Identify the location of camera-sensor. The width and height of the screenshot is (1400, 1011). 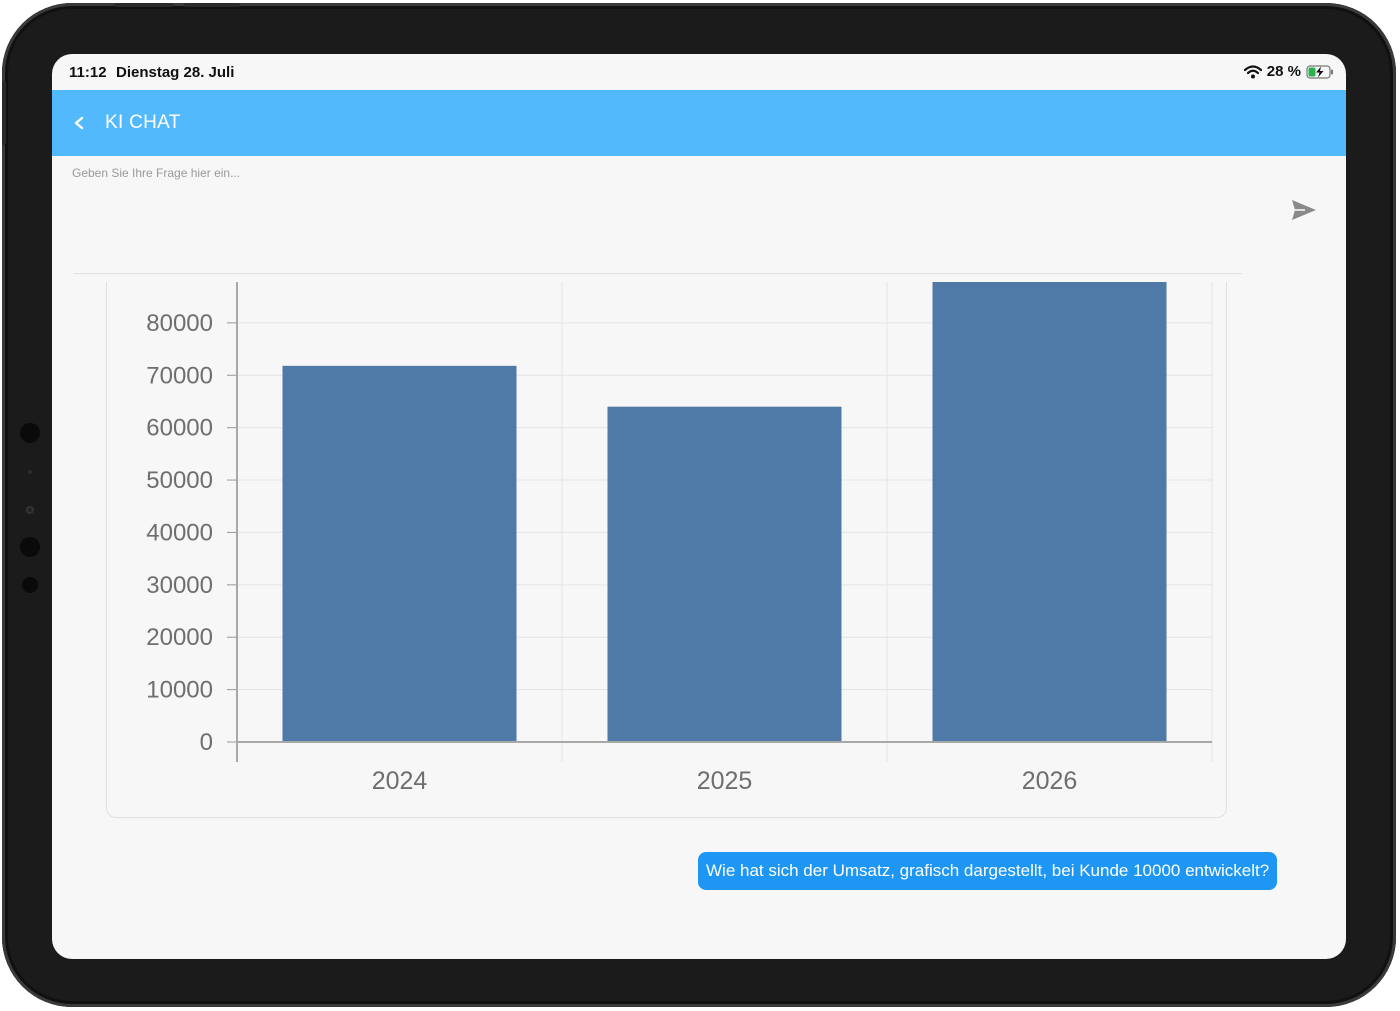
(30, 433).